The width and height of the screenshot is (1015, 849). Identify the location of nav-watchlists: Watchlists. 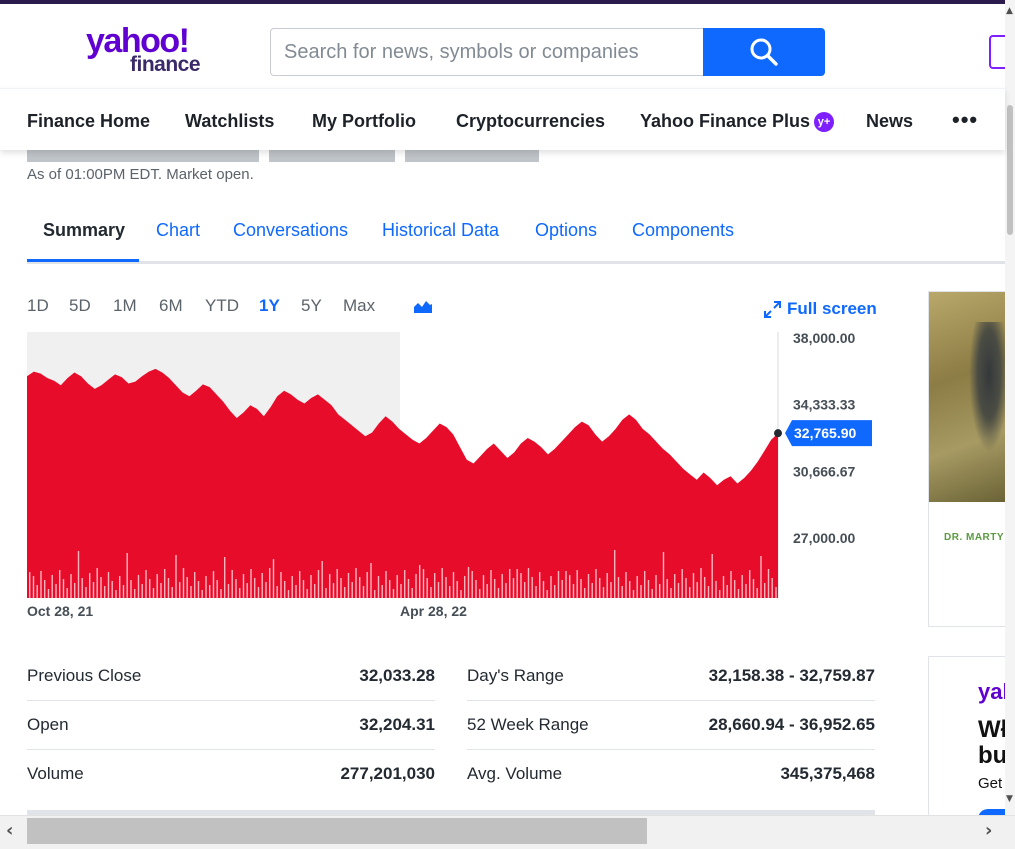
(230, 121).